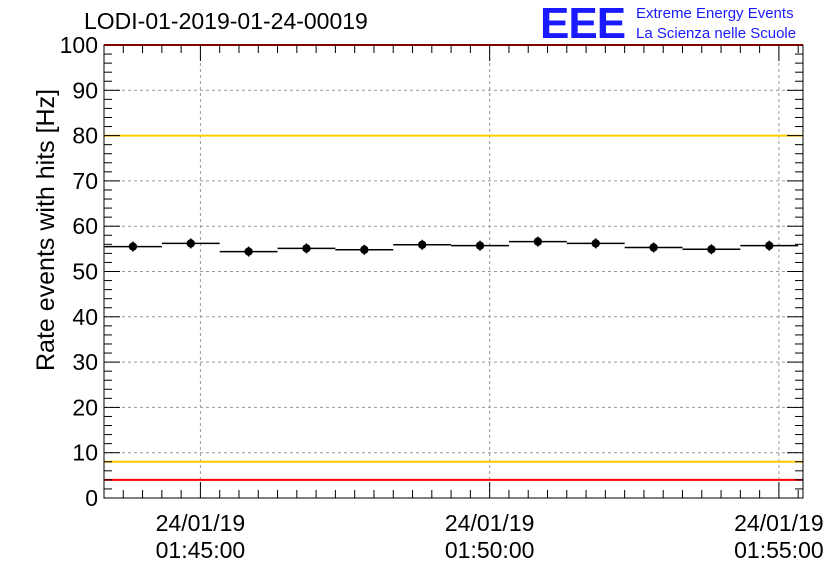 Image resolution: width=836 pixels, height=572 pixels. Describe the element at coordinates (85, 90) in the screenshot. I see `y-tick-label: 90` at that location.